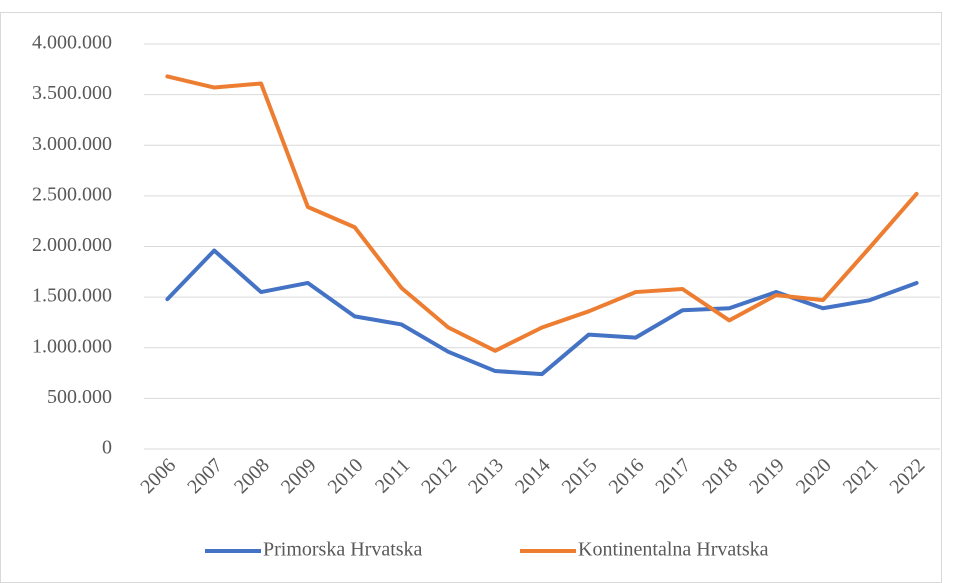  Describe the element at coordinates (72, 346) in the screenshot. I see `y-tick-label: 1.000.000` at that location.